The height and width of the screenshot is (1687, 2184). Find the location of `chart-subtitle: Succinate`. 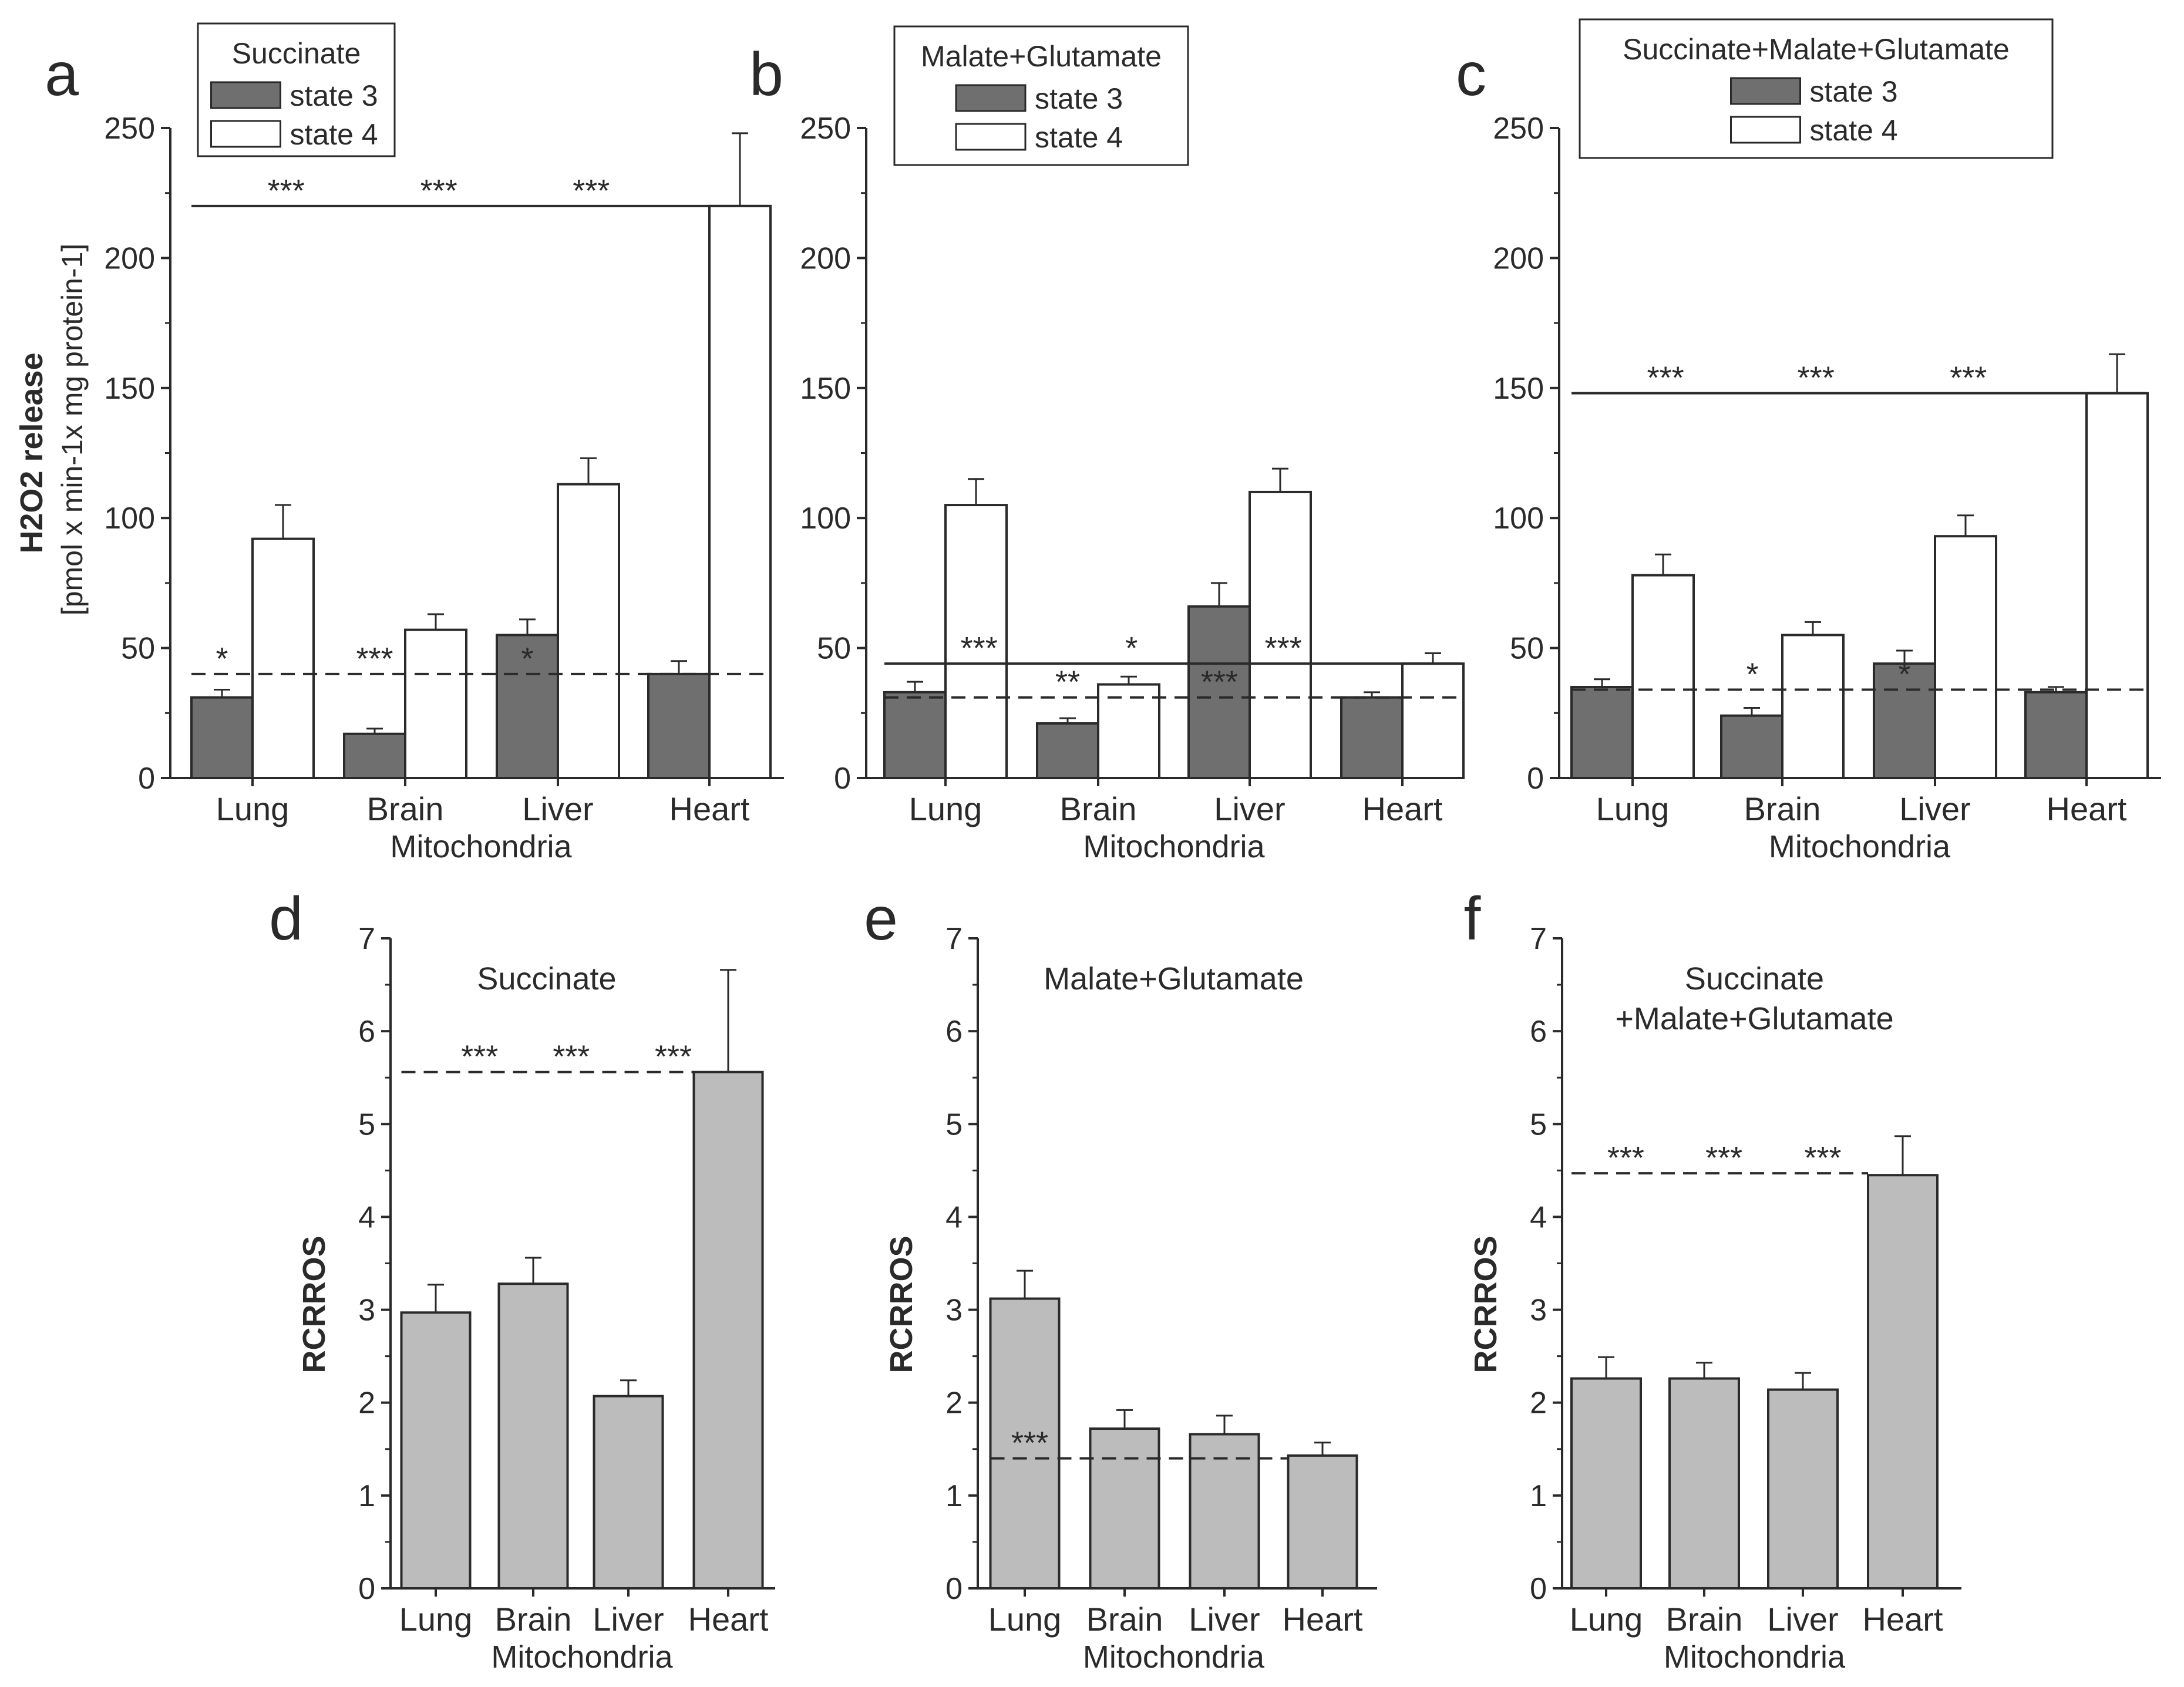

chart-subtitle: Succinate is located at coordinates (1754, 978).